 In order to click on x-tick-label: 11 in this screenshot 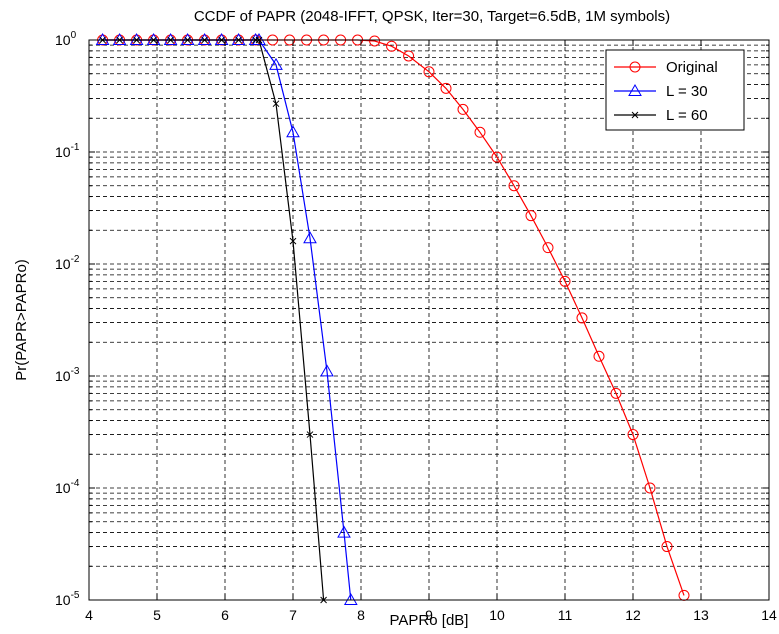, I will do `click(565, 615)`.